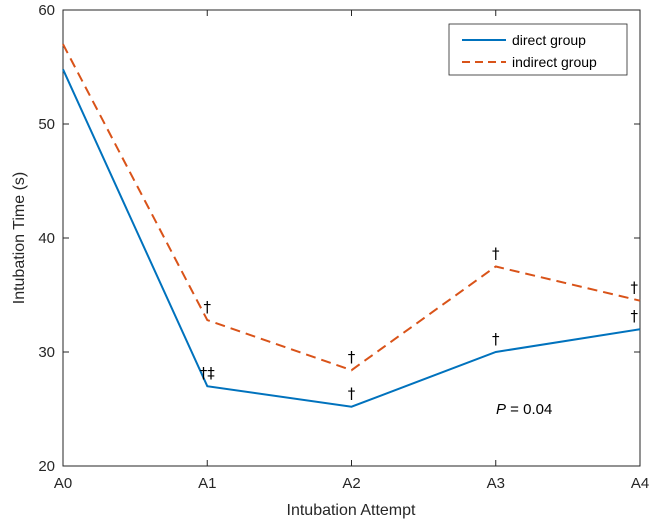  What do you see at coordinates (496, 254) in the screenshot?
I see `annotation-indirect-group-a3: †` at bounding box center [496, 254].